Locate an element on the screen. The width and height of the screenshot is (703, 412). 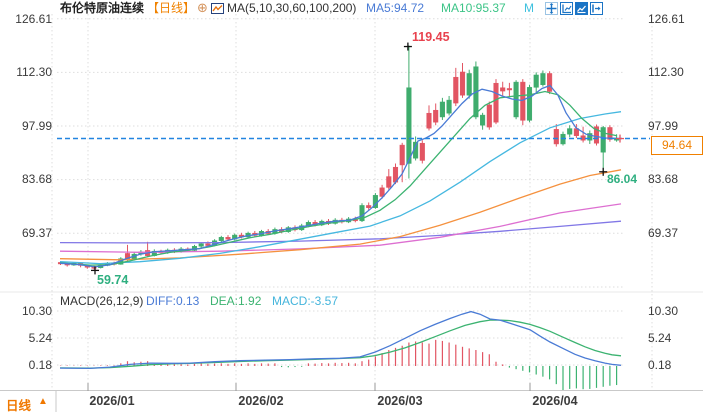
ma5-value: MA5:94.72 is located at coordinates (395, 8).